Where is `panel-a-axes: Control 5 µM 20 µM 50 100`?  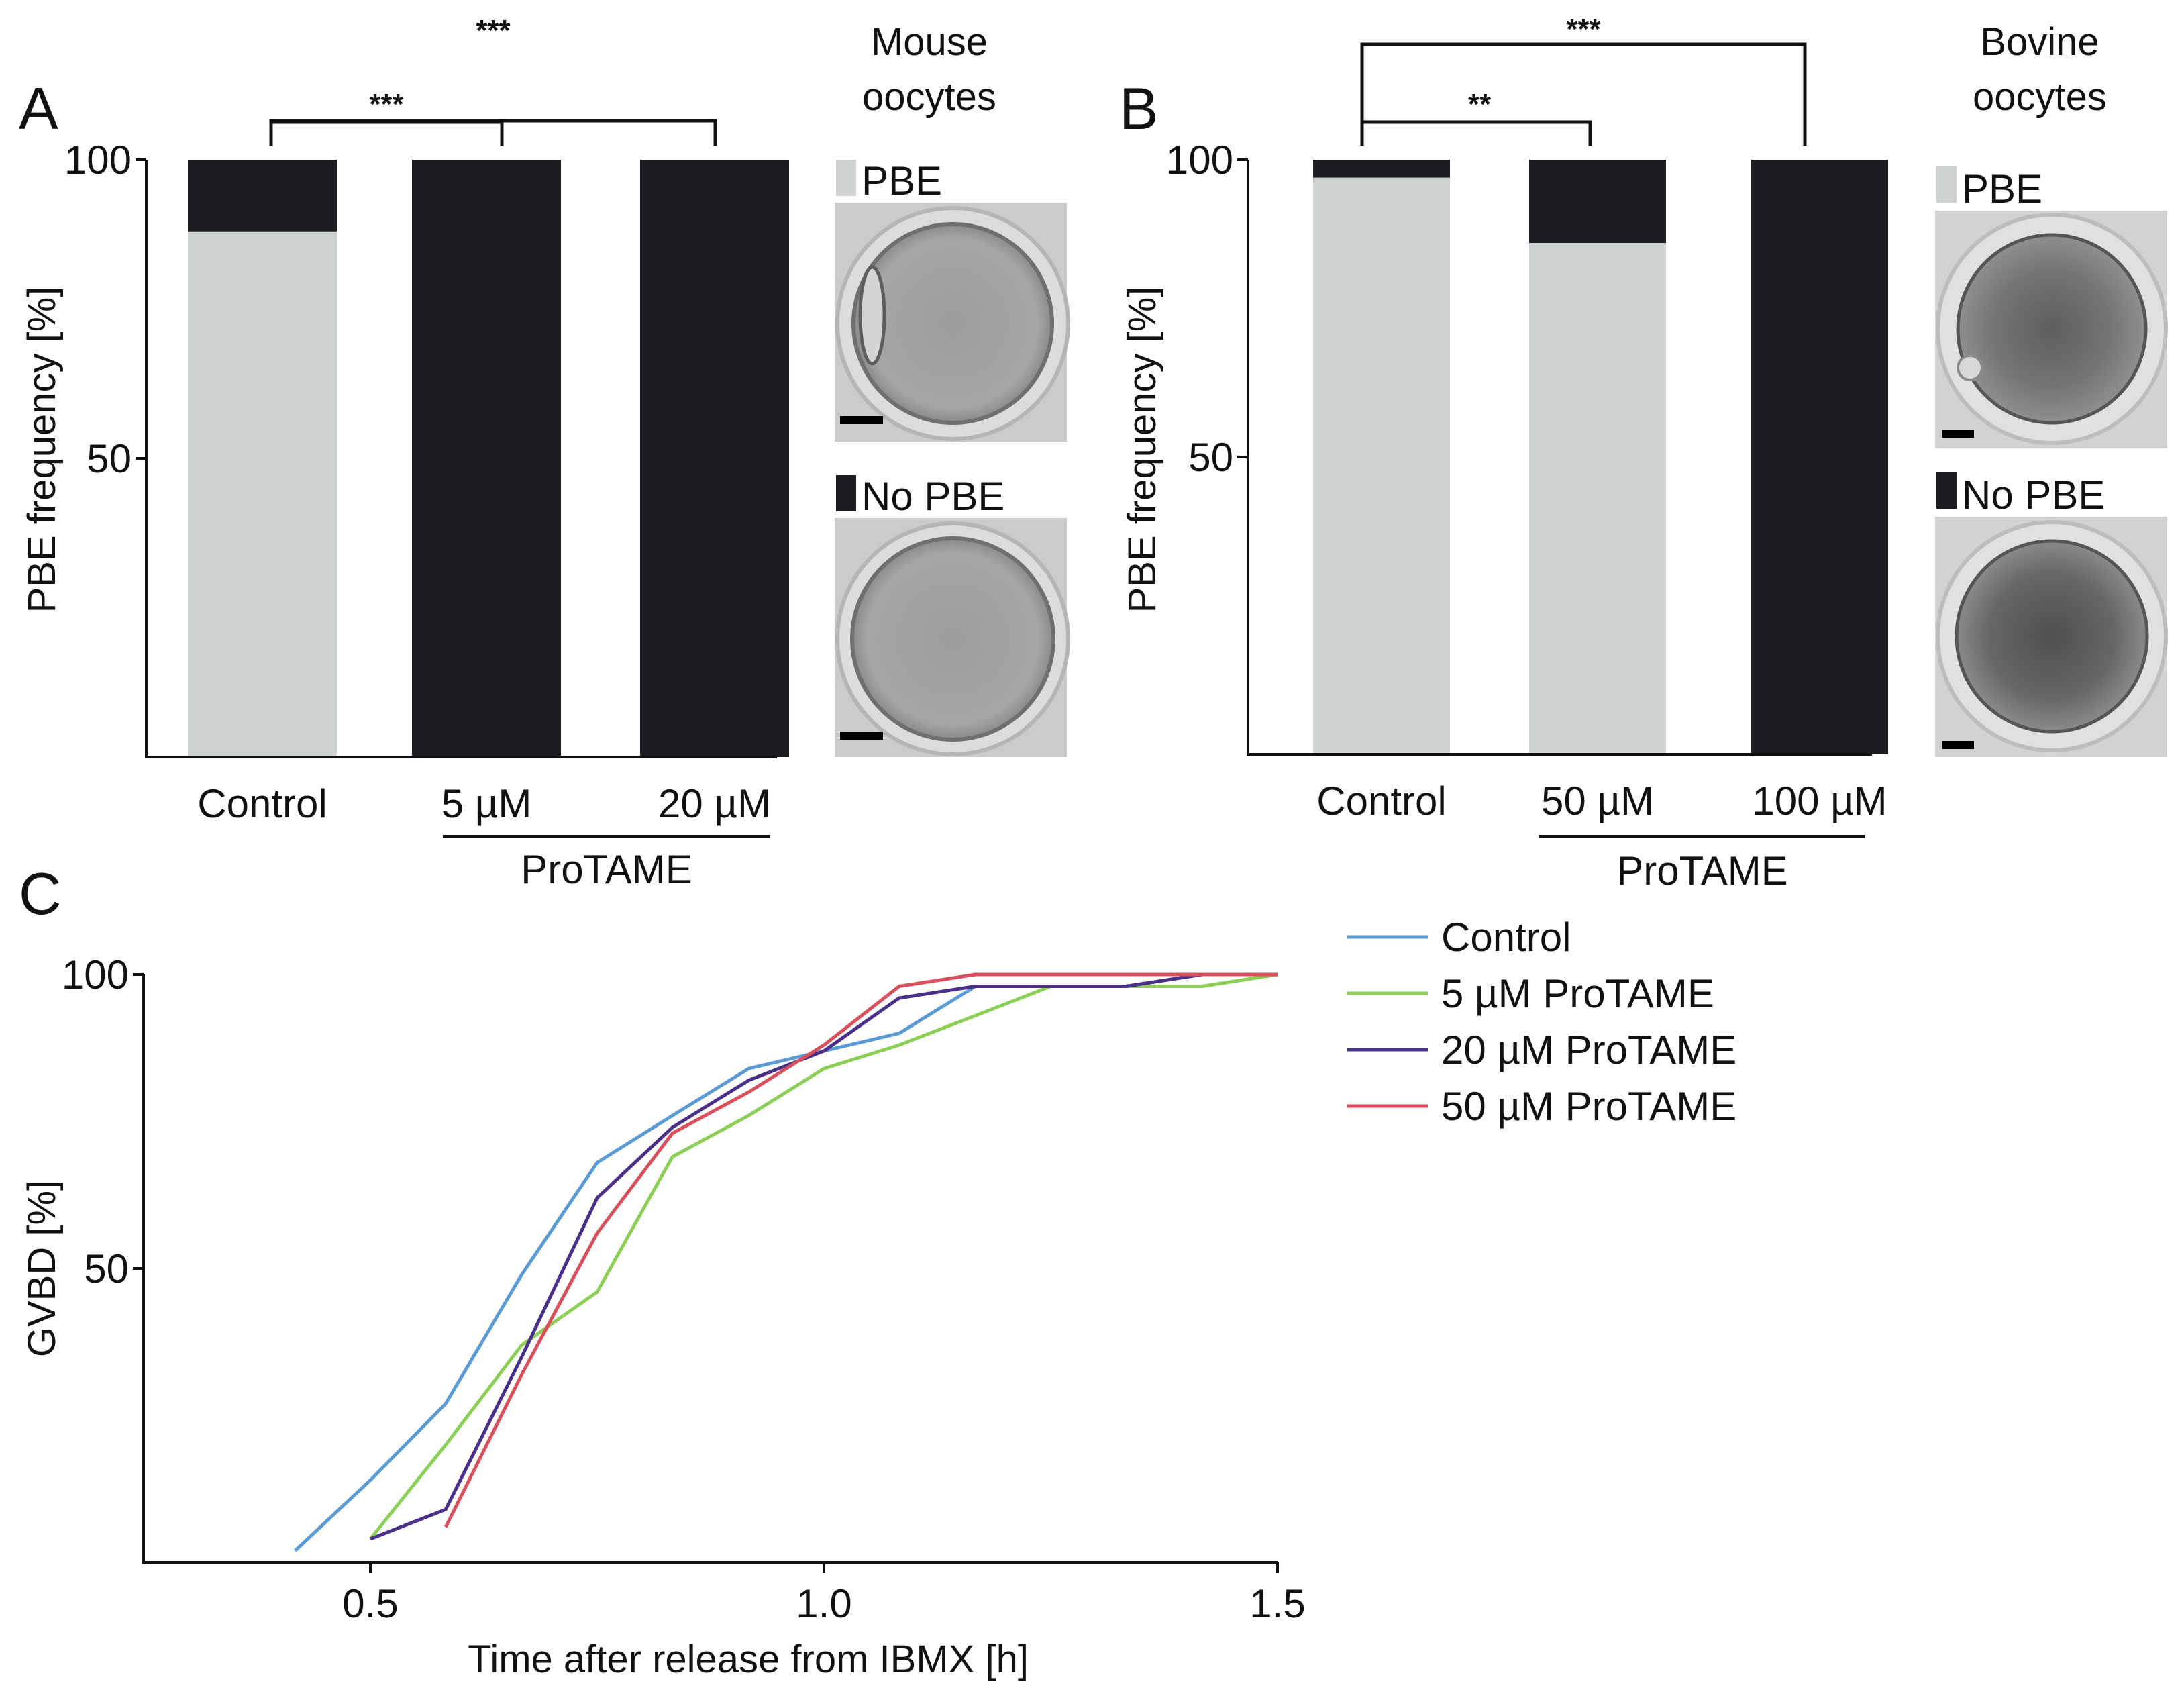
panel-a-axes: Control 5 µM 20 µM 50 100 is located at coordinates (421, 482).